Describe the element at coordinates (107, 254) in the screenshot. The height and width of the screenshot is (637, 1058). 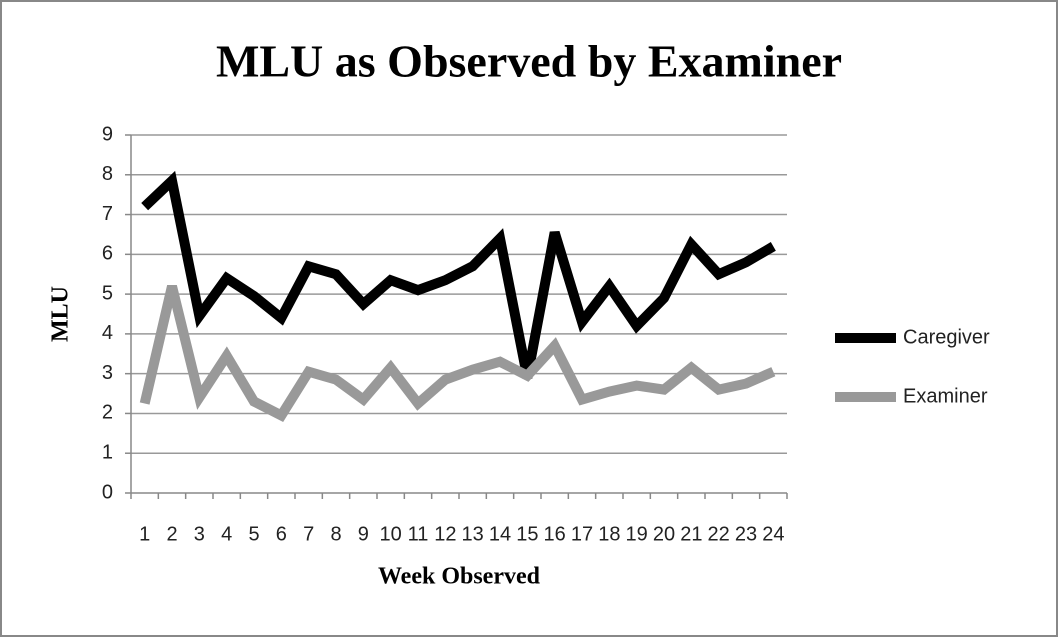
I see `y-tick-label: 6` at that location.